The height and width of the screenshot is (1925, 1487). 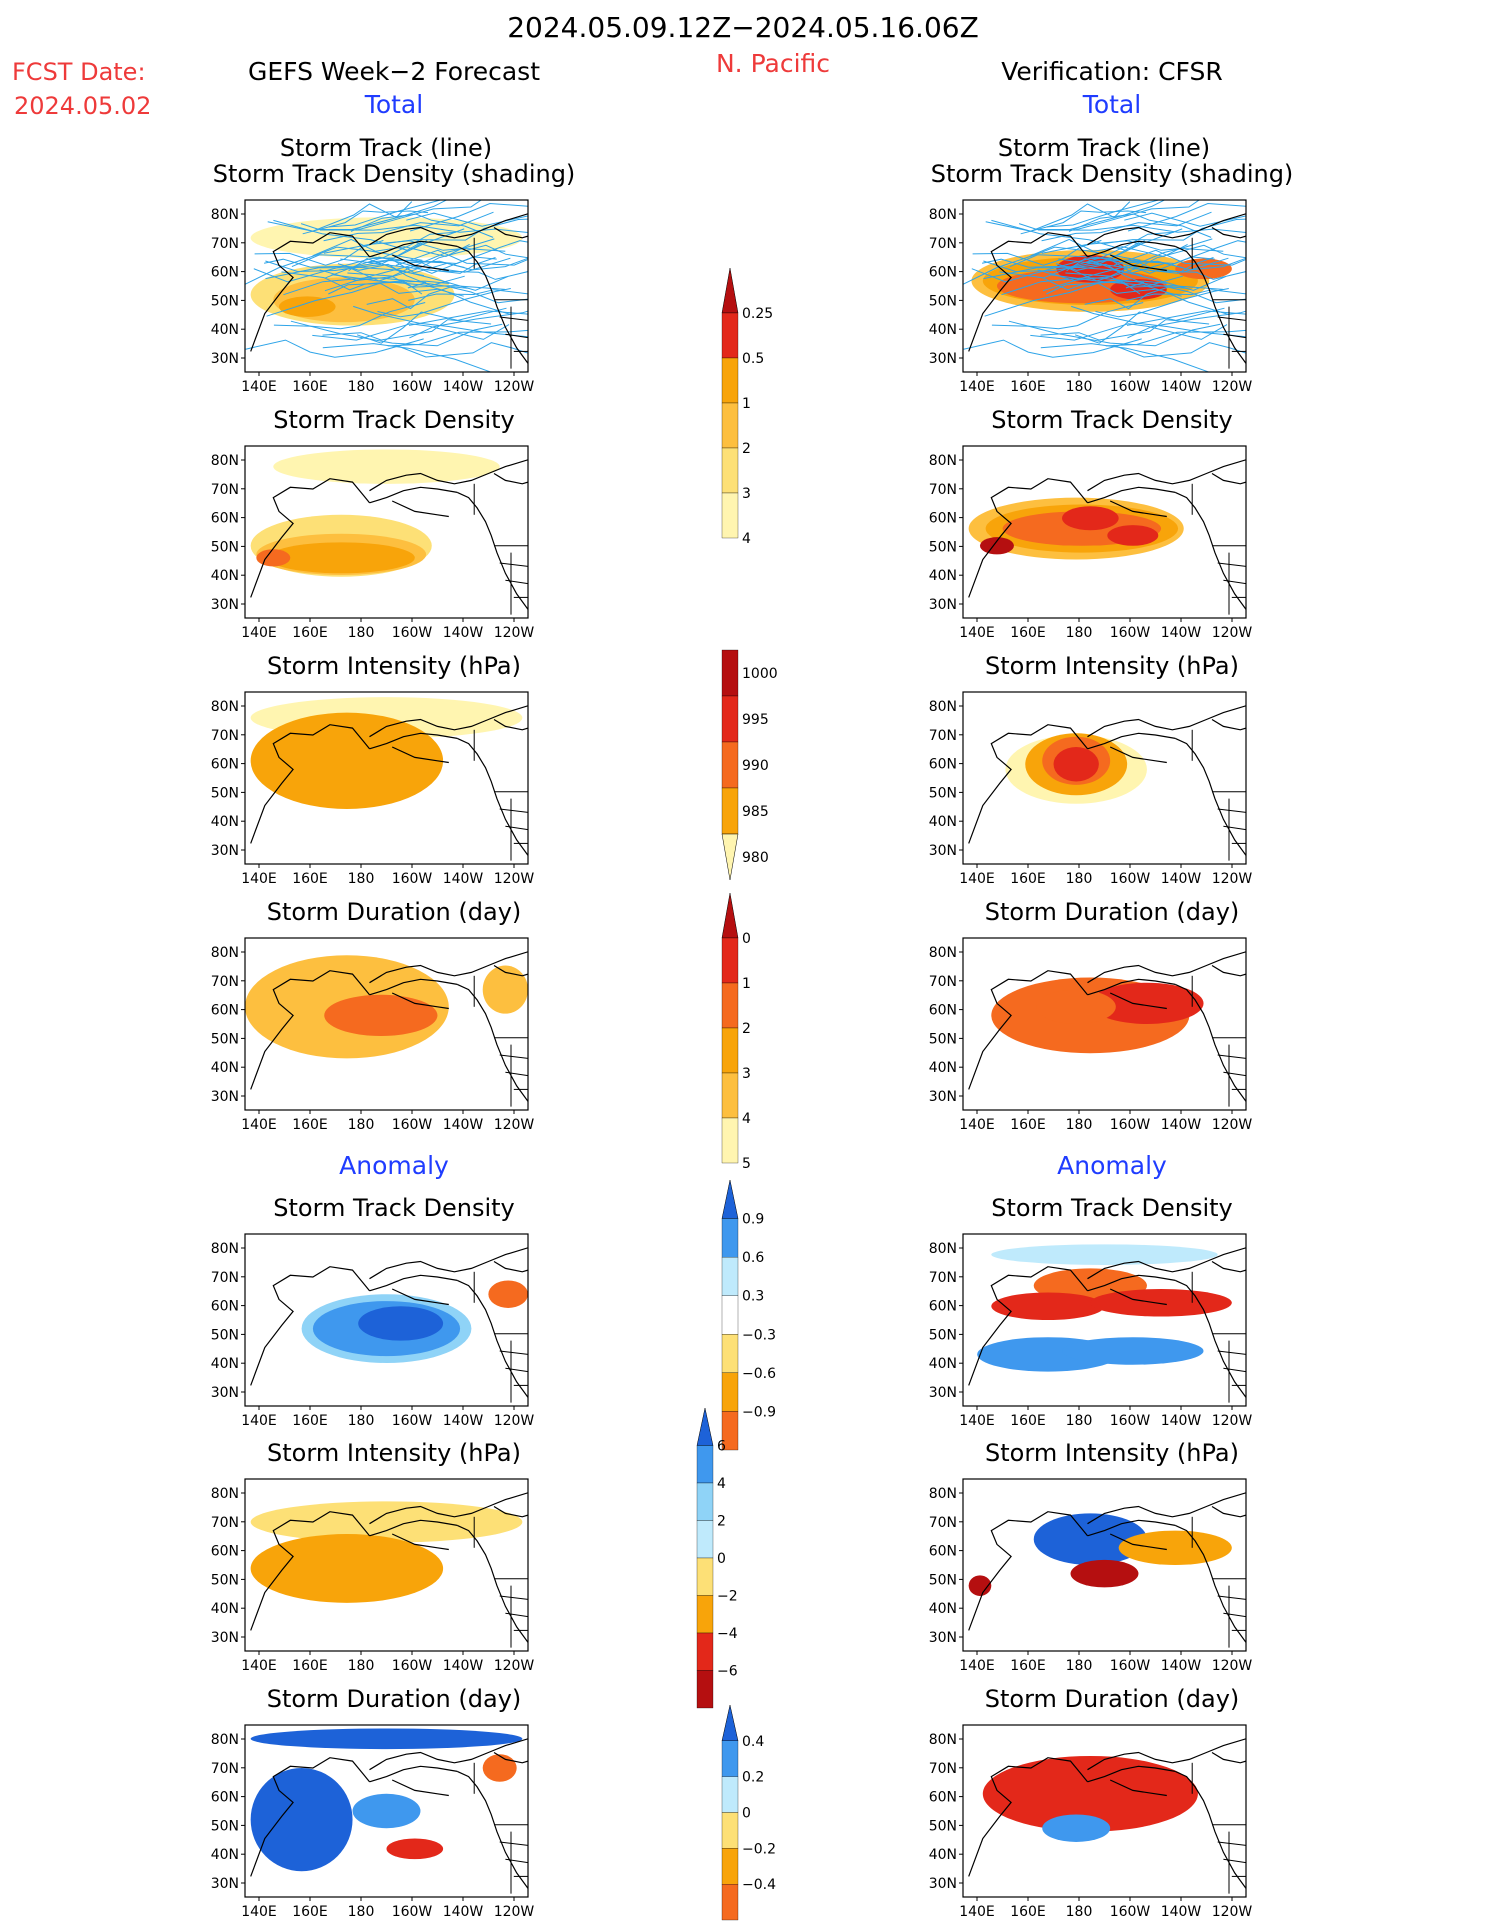 What do you see at coordinates (1232, 1912) in the screenshot?
I see `lon-tick-label: 120W` at bounding box center [1232, 1912].